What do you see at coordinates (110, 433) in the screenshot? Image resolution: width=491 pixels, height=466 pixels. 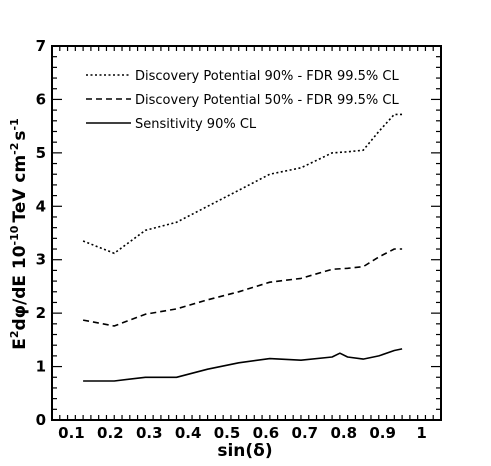 I see `x-tick-label: 0.2` at bounding box center [110, 433].